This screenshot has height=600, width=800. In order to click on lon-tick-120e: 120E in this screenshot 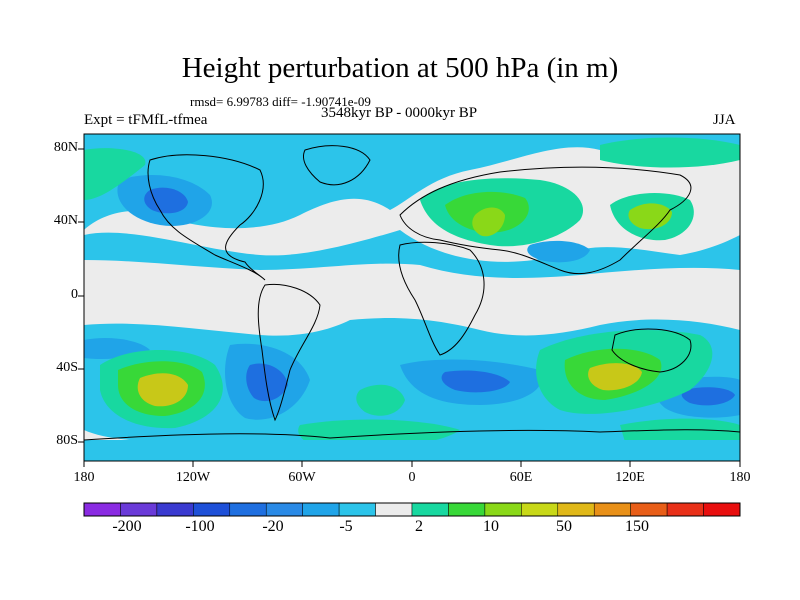, I will do `click(630, 477)`.